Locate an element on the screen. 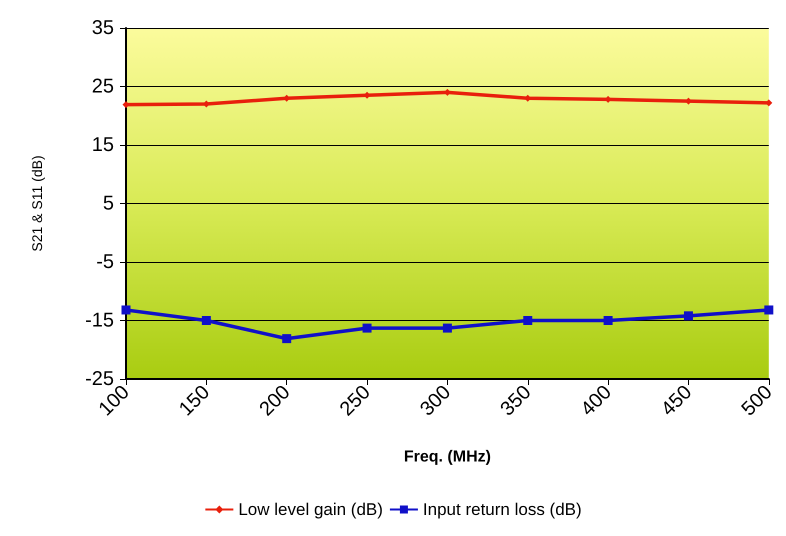  x-axis-title: Freq. (MHz) is located at coordinates (447, 457).